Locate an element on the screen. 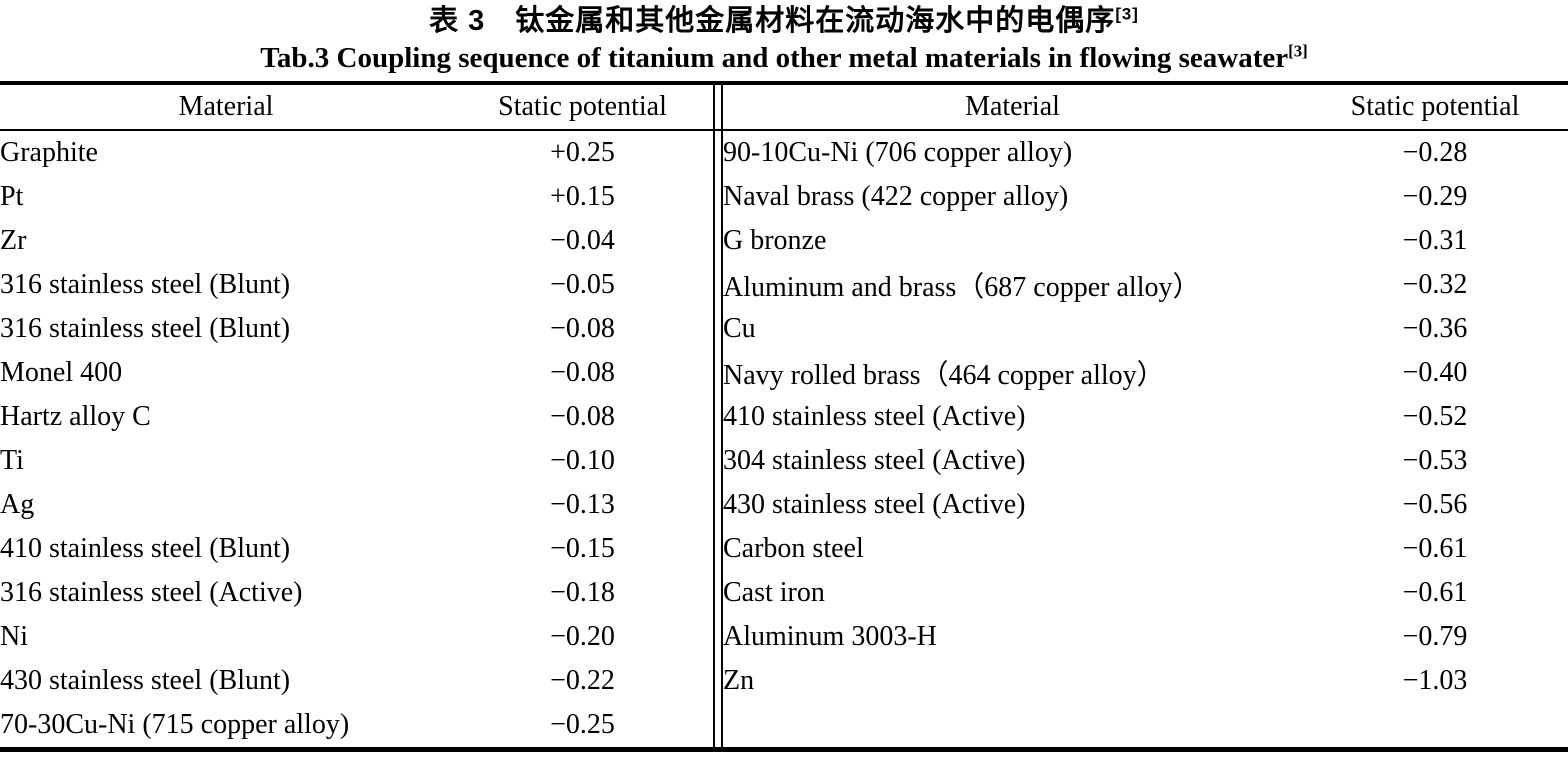  potential-cell-left: −0.10 is located at coordinates (582, 460).